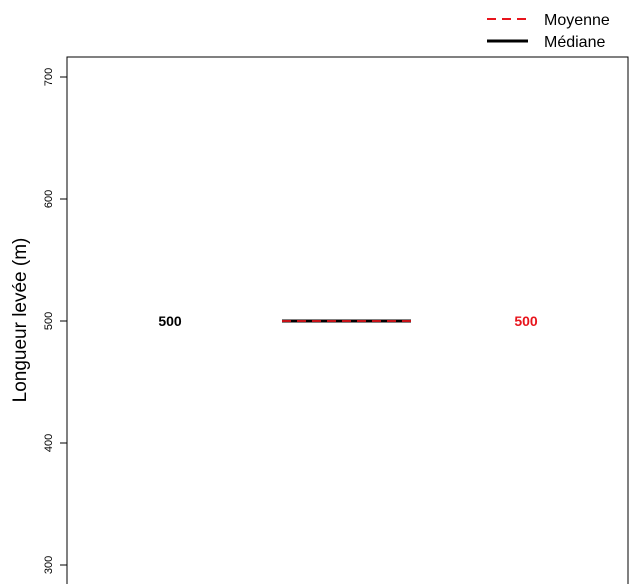 This screenshot has height=584, width=629. I want to click on y-axis-title: Longueur levée (m), so click(20, 320).